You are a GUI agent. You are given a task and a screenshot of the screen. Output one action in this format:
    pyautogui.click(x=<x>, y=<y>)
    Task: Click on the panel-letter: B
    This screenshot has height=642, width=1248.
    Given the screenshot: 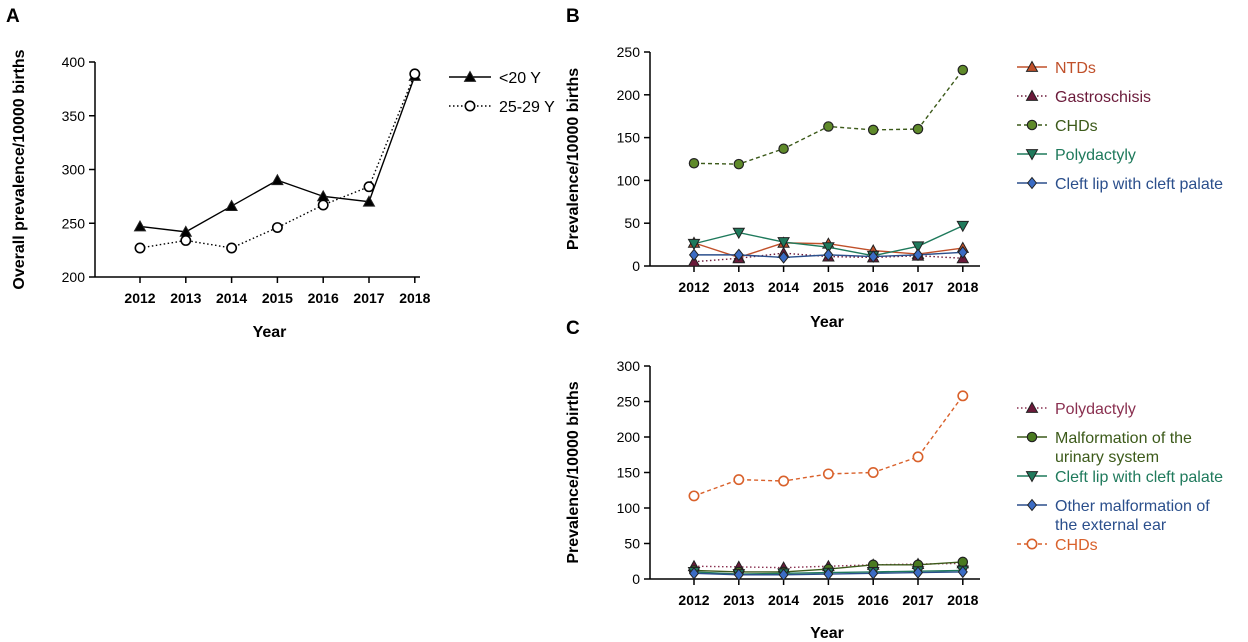 What is the action you would take?
    pyautogui.click(x=573, y=16)
    